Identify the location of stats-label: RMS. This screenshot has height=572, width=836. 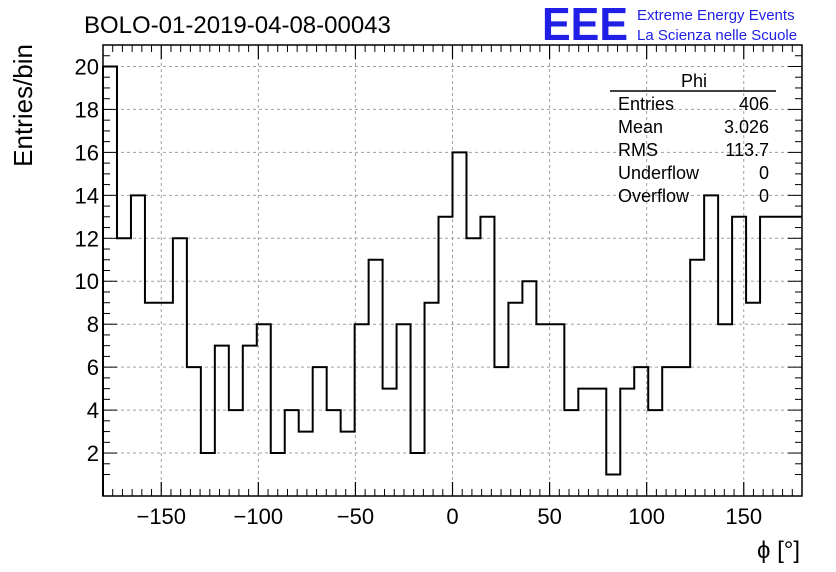
(638, 150).